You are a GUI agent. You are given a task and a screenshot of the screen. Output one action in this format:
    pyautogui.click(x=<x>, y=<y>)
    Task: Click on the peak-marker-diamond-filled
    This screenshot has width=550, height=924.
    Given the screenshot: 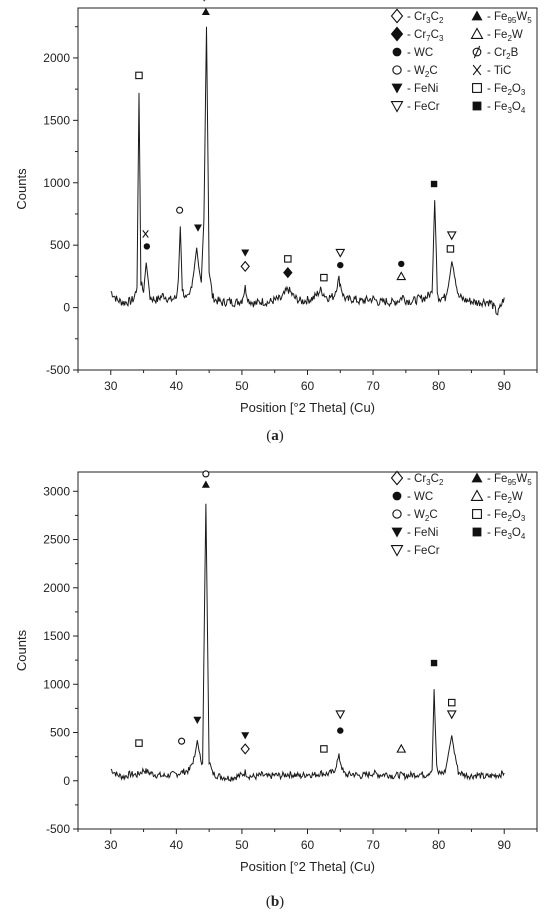 What is the action you would take?
    pyautogui.click(x=288, y=272)
    